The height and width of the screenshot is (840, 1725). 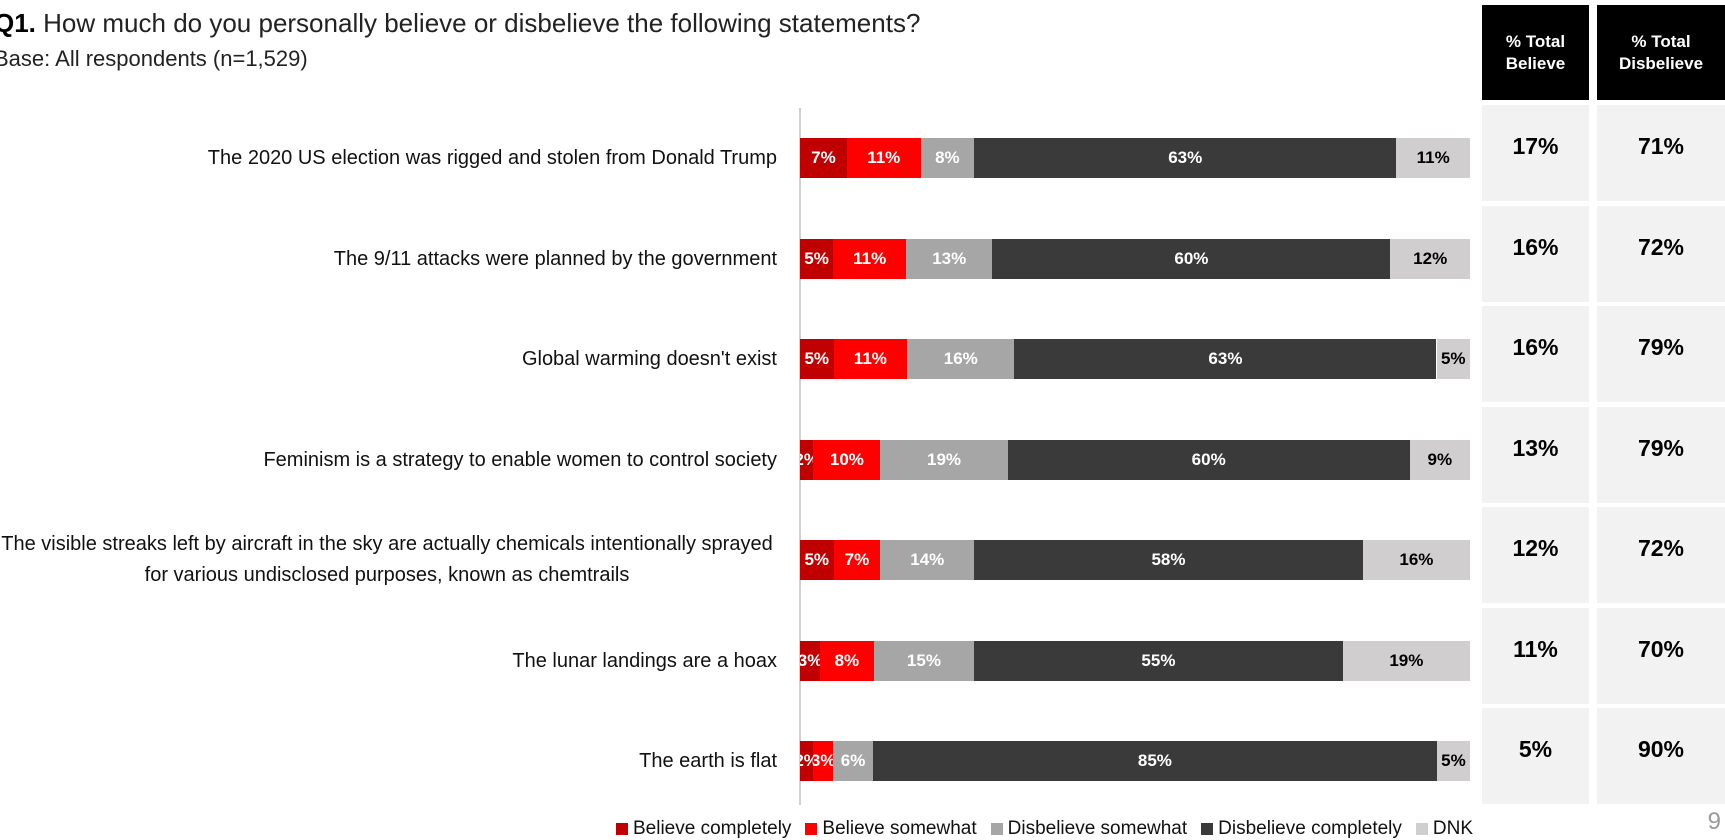 What do you see at coordinates (712, 828) in the screenshot?
I see `legend-label: Believe completely` at bounding box center [712, 828].